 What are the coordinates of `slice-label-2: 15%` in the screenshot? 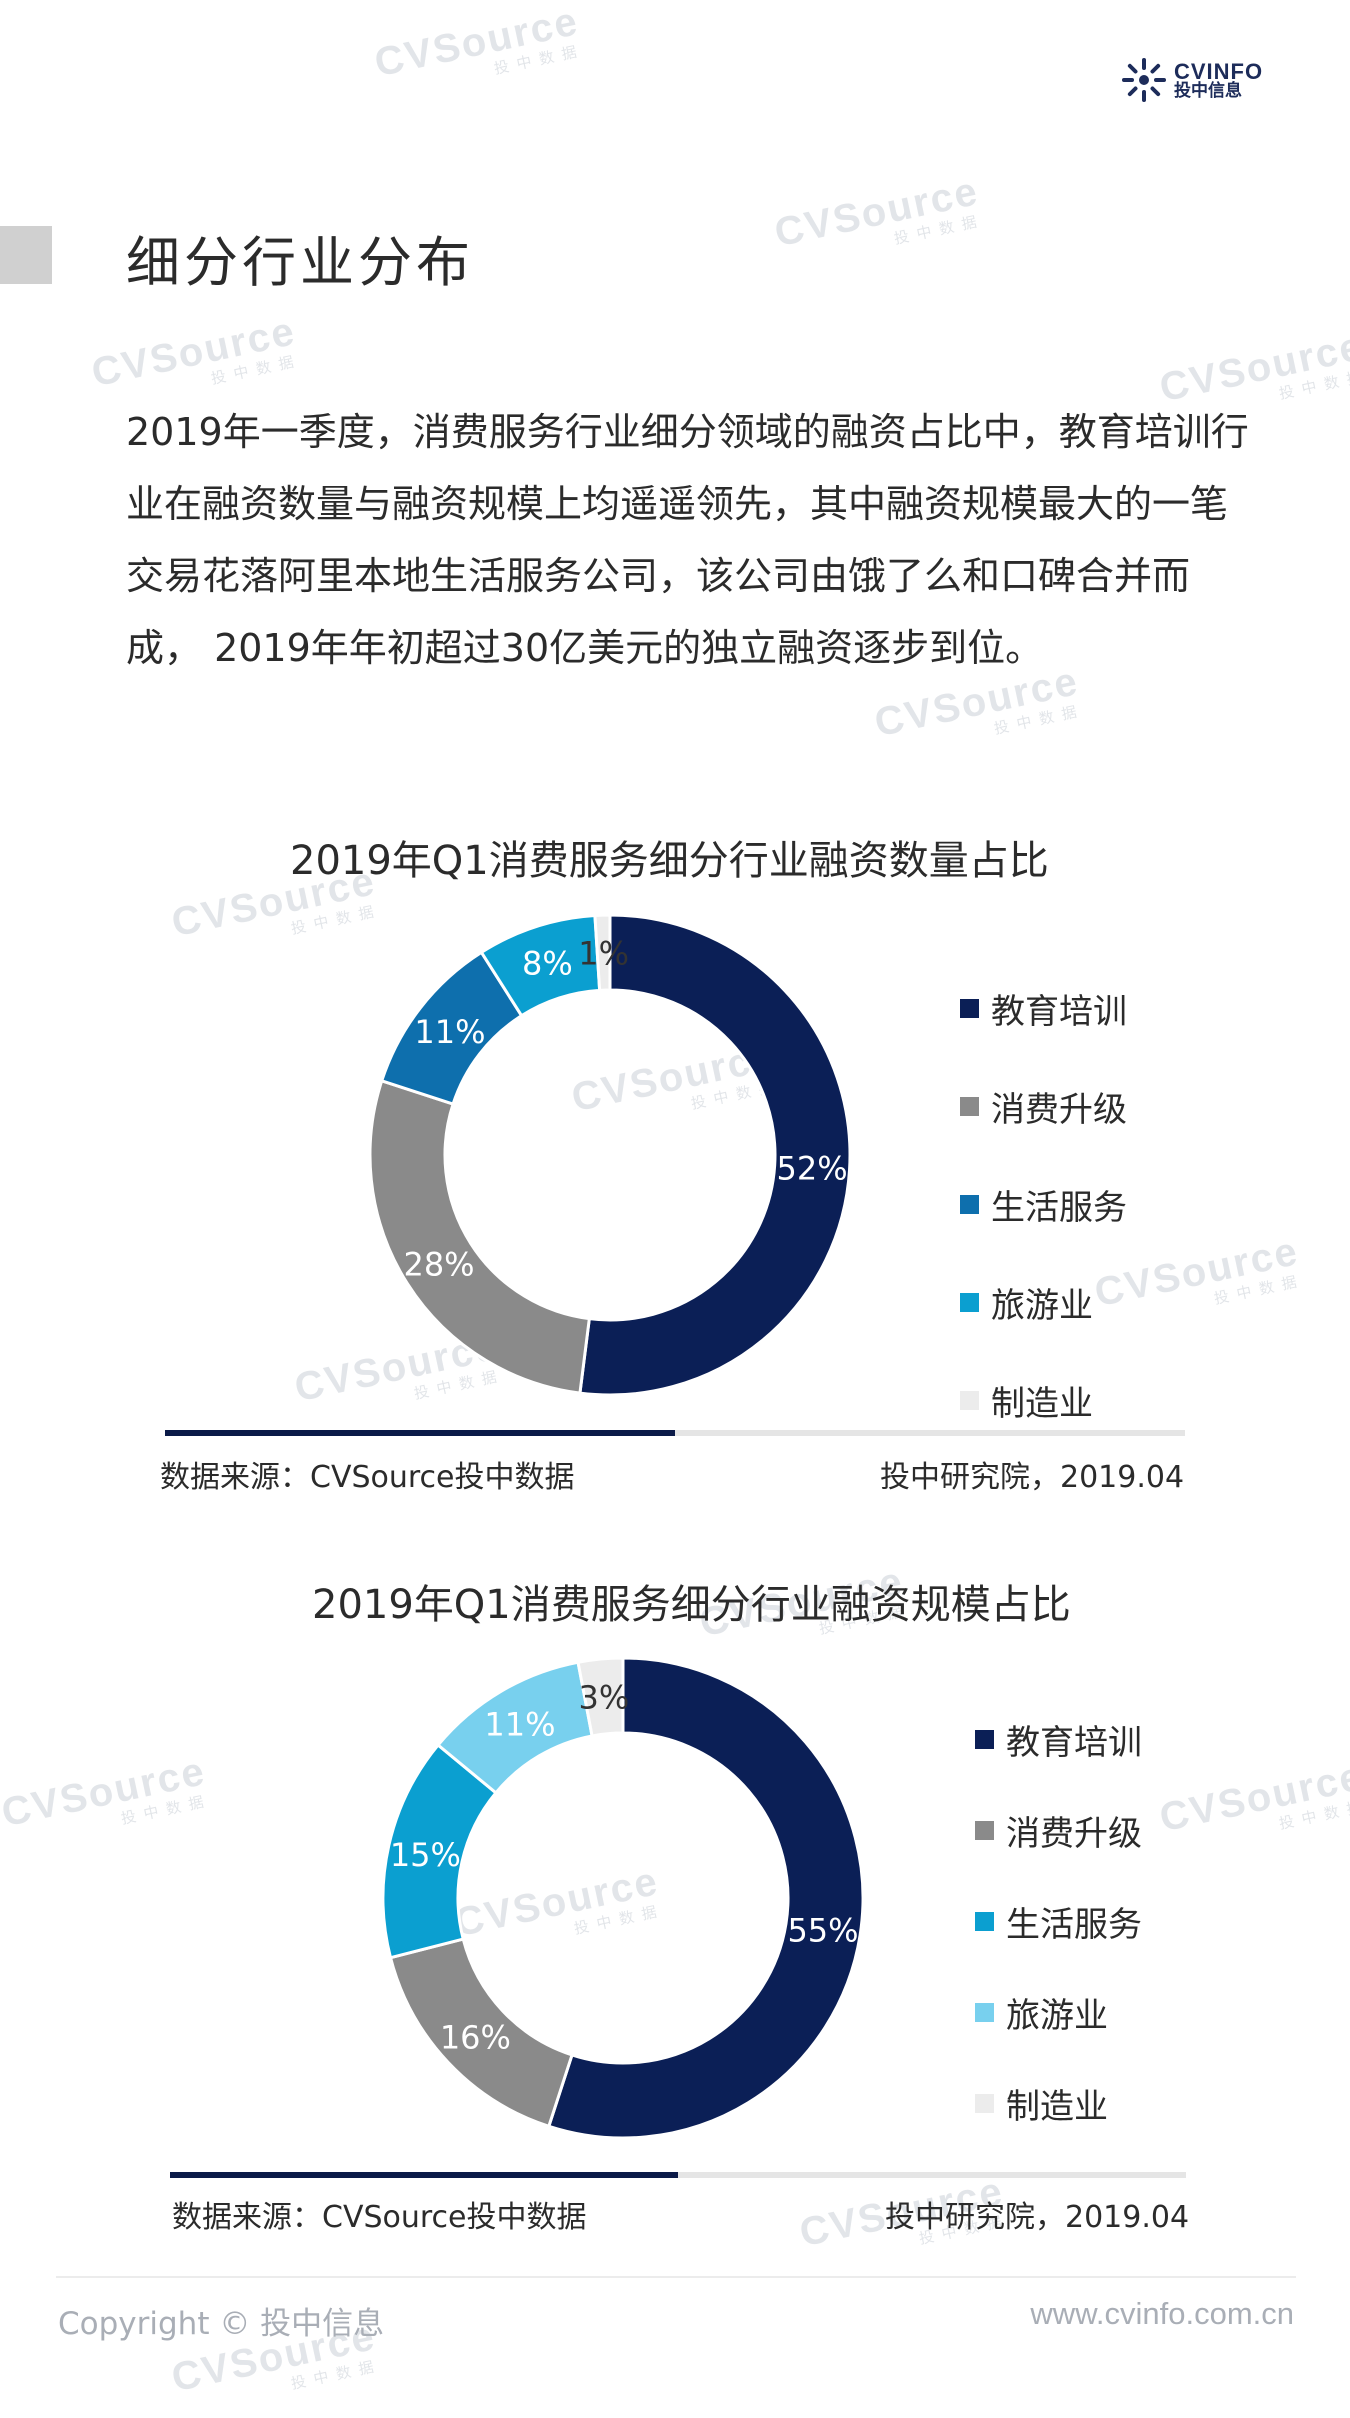 It's located at (425, 1855).